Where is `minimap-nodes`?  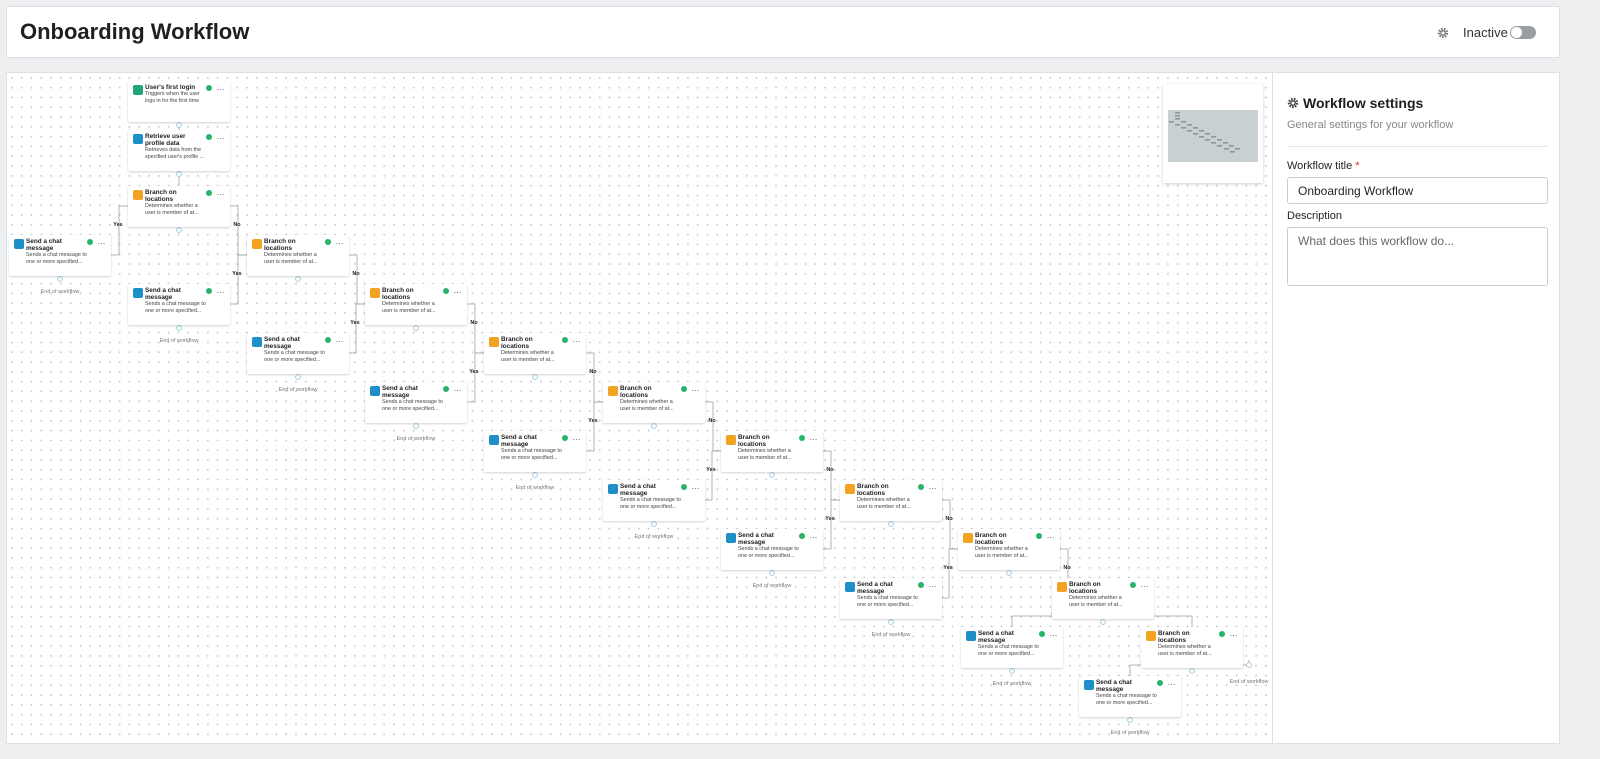 minimap-nodes is located at coordinates (1204, 132).